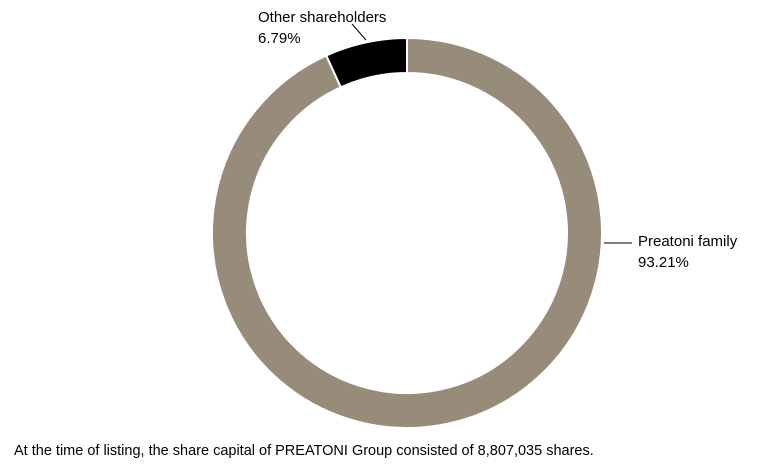 Image resolution: width=772 pixels, height=476 pixels. Describe the element at coordinates (366, 62) in the screenshot. I see `donut-slice-other-shareholders` at that location.